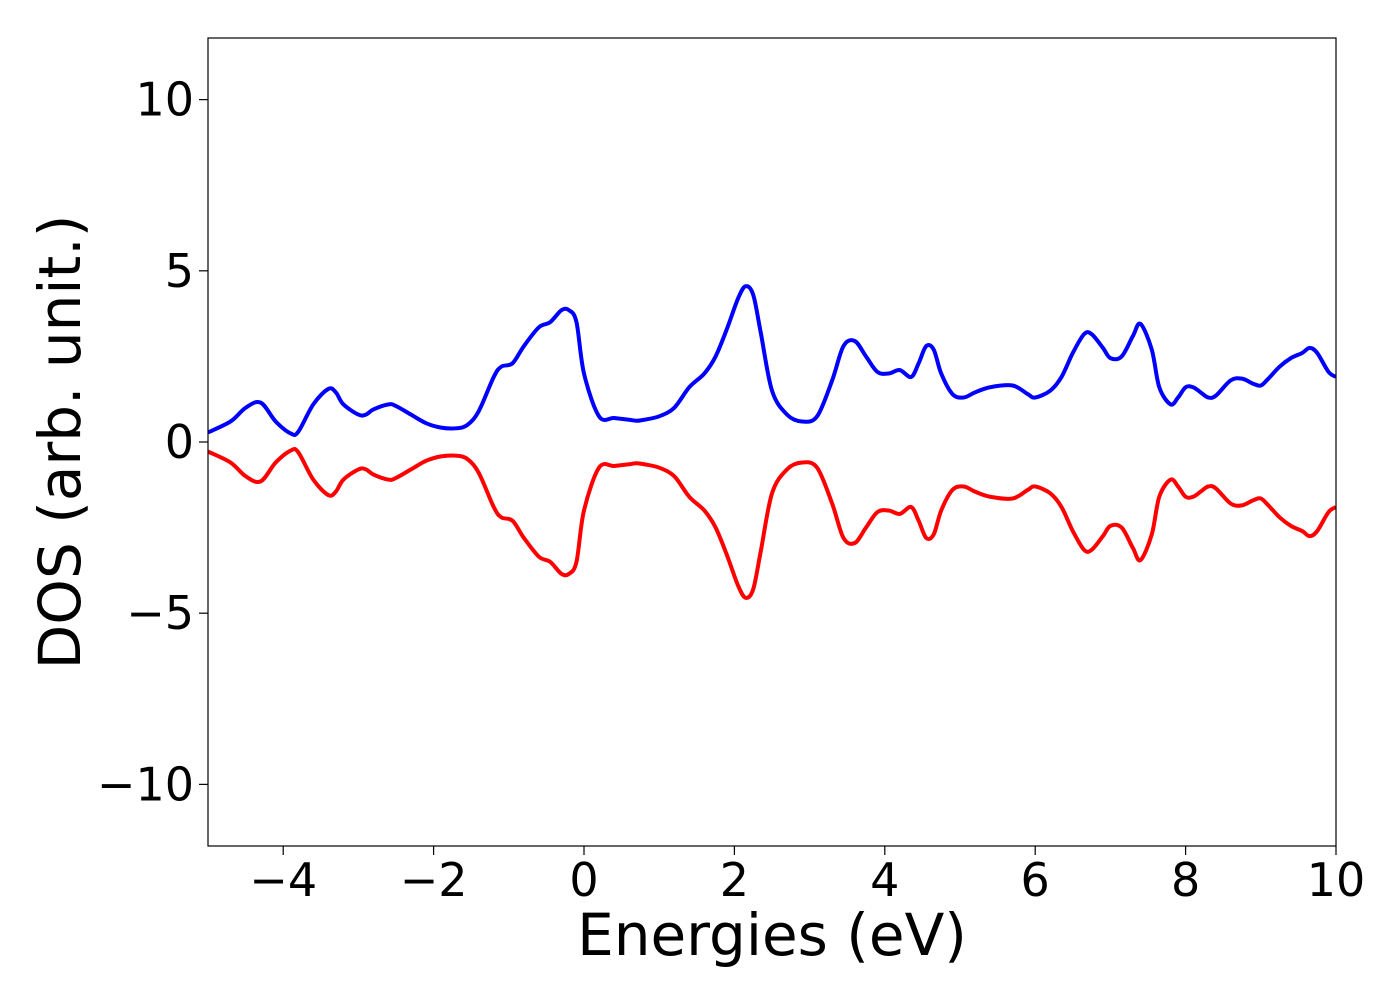 The height and width of the screenshot is (1000, 1400). What do you see at coordinates (1035, 880) in the screenshot?
I see `x-tick-label: 6` at bounding box center [1035, 880].